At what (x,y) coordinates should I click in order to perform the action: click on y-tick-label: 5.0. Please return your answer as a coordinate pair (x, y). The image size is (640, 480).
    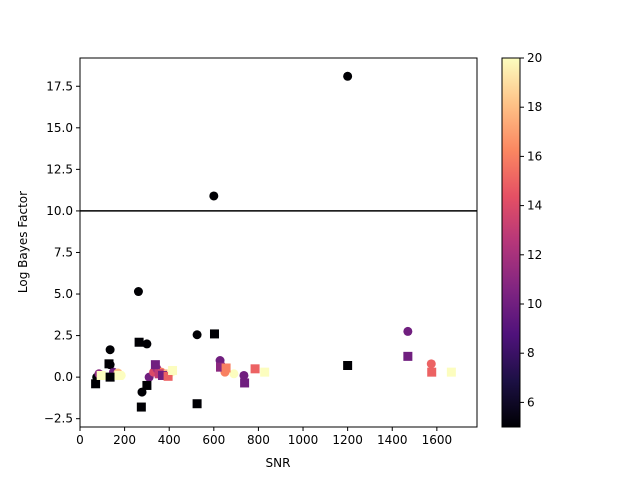
    Looking at the image, I should click on (63, 294).